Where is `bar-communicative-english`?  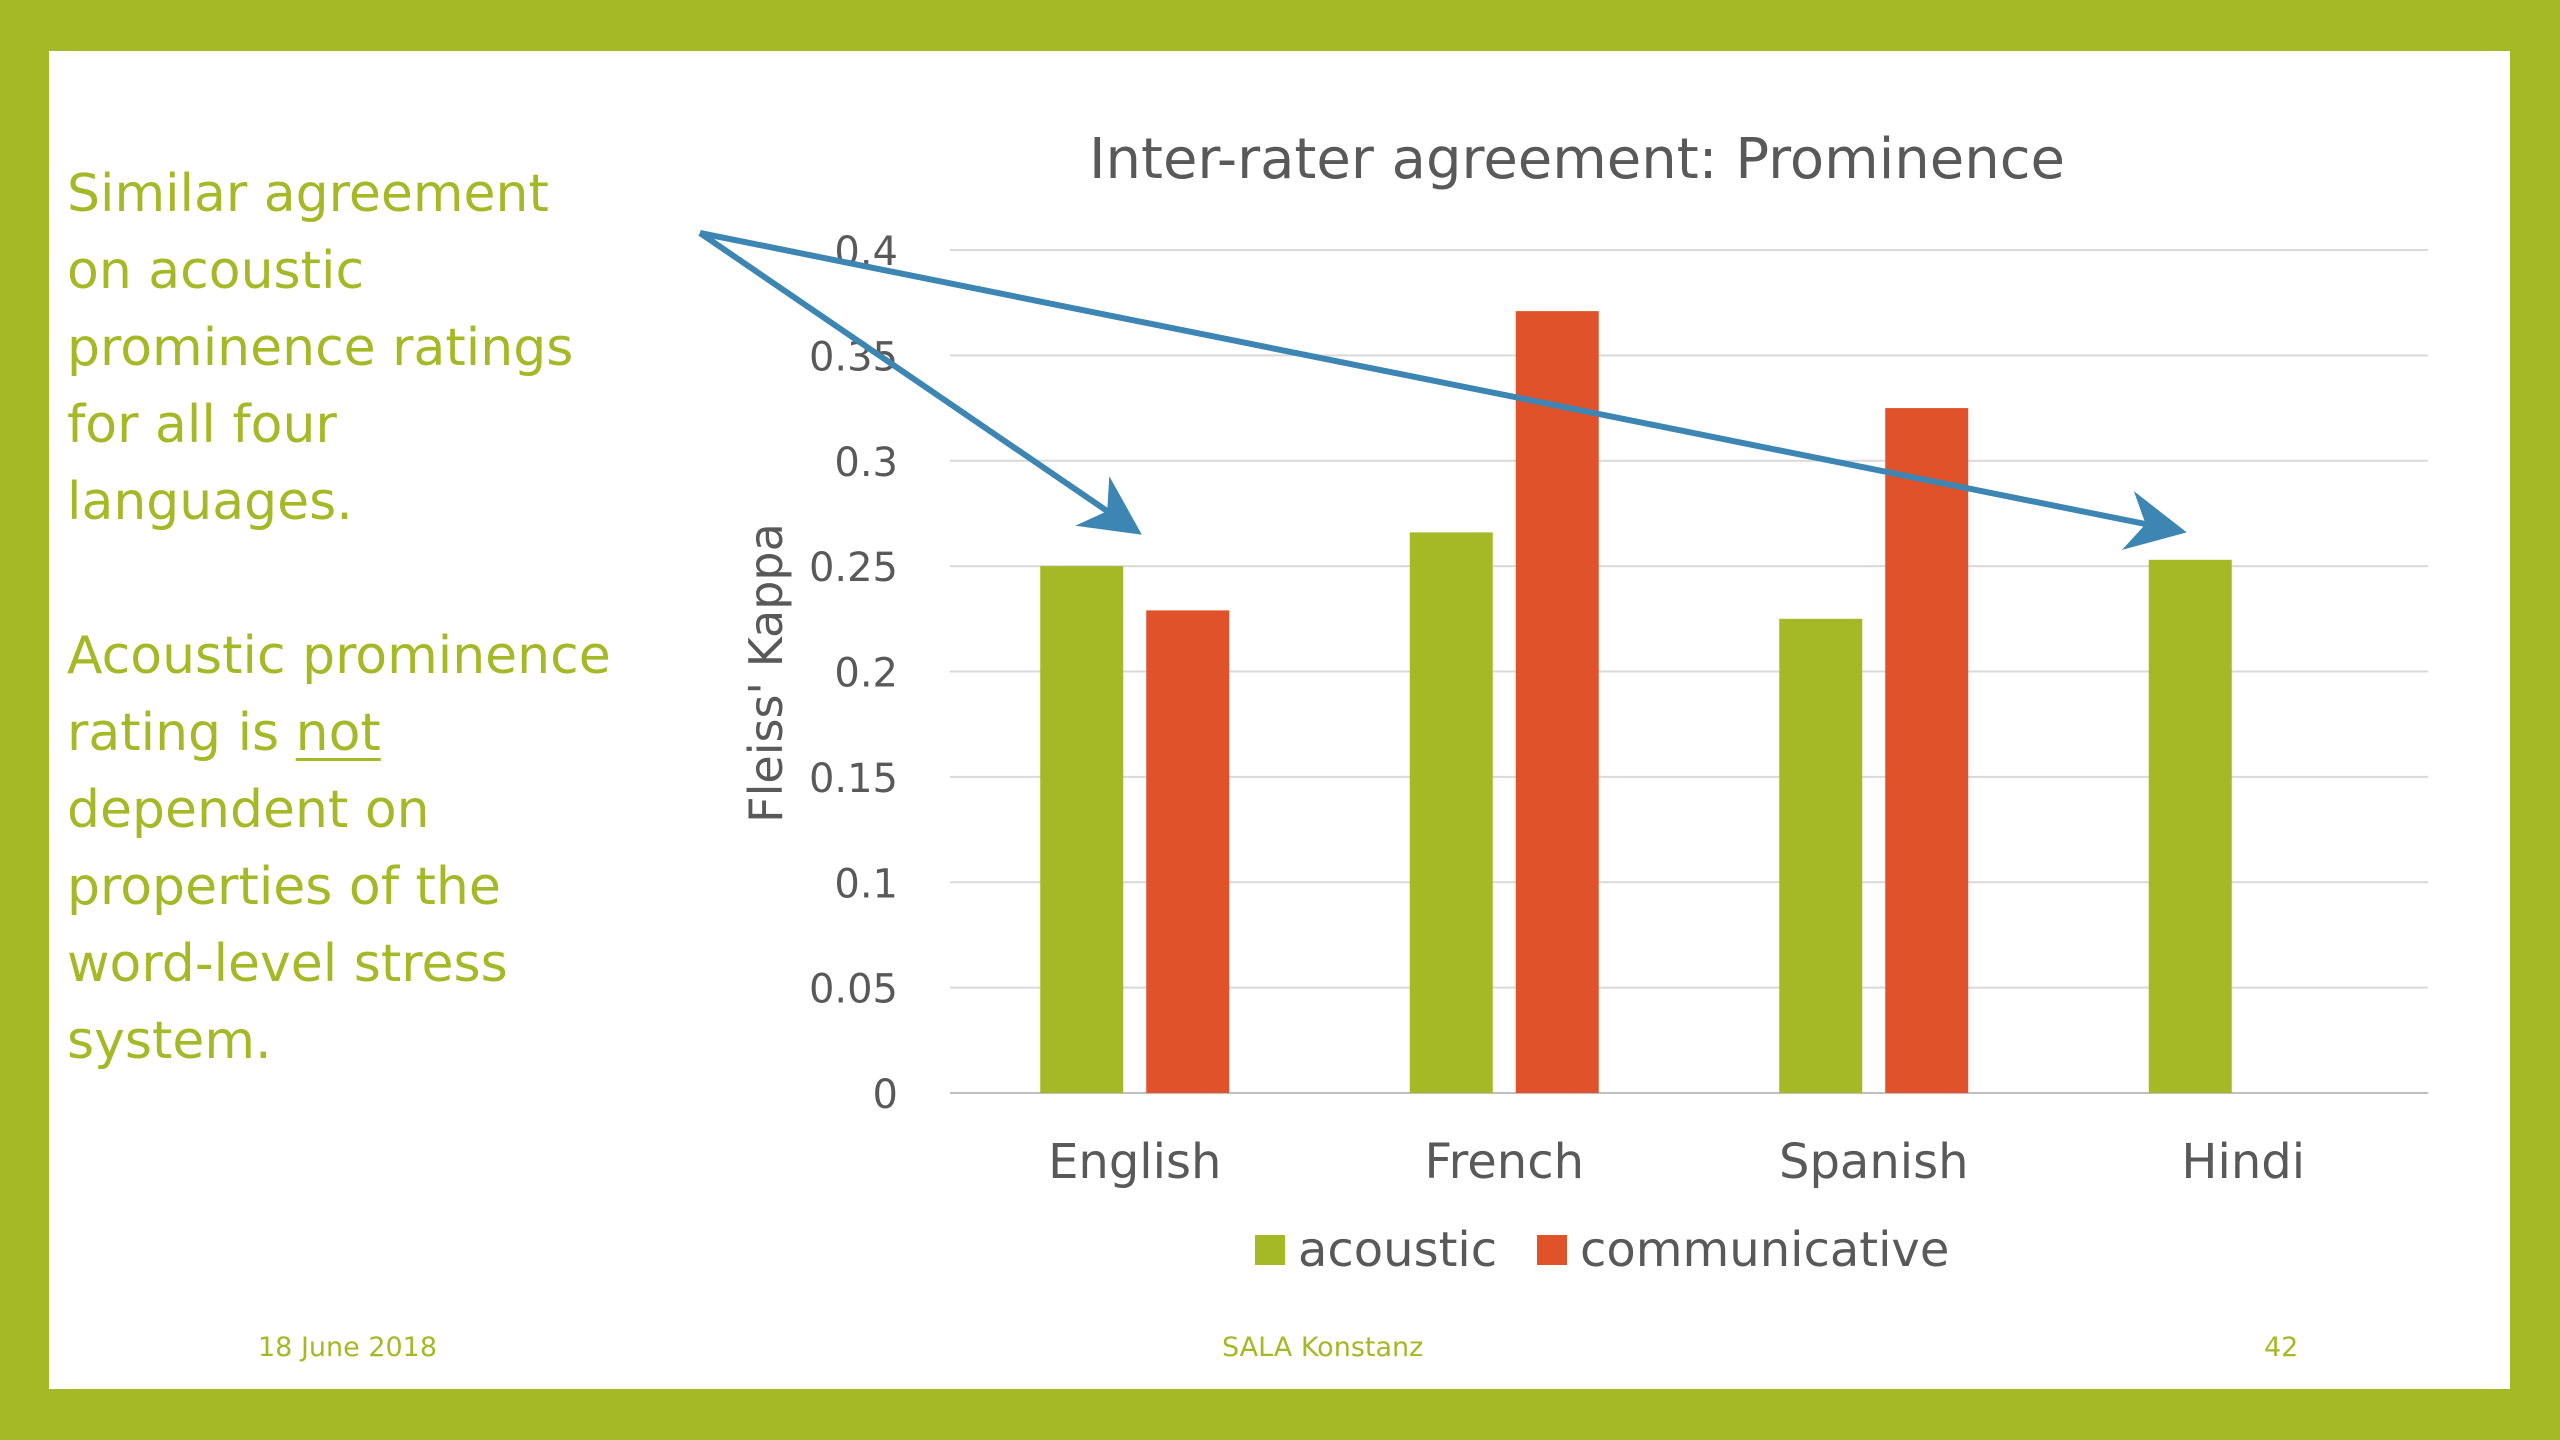
bar-communicative-english is located at coordinates (1188, 851).